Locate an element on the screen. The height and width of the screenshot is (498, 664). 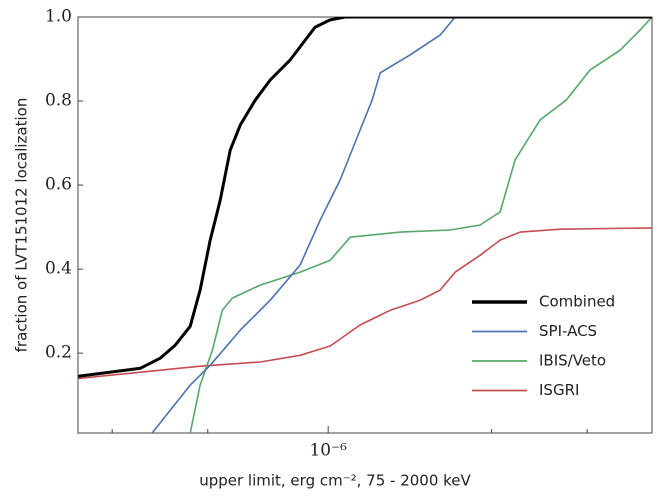
y-tick-label: 0.8 is located at coordinates (58, 101).